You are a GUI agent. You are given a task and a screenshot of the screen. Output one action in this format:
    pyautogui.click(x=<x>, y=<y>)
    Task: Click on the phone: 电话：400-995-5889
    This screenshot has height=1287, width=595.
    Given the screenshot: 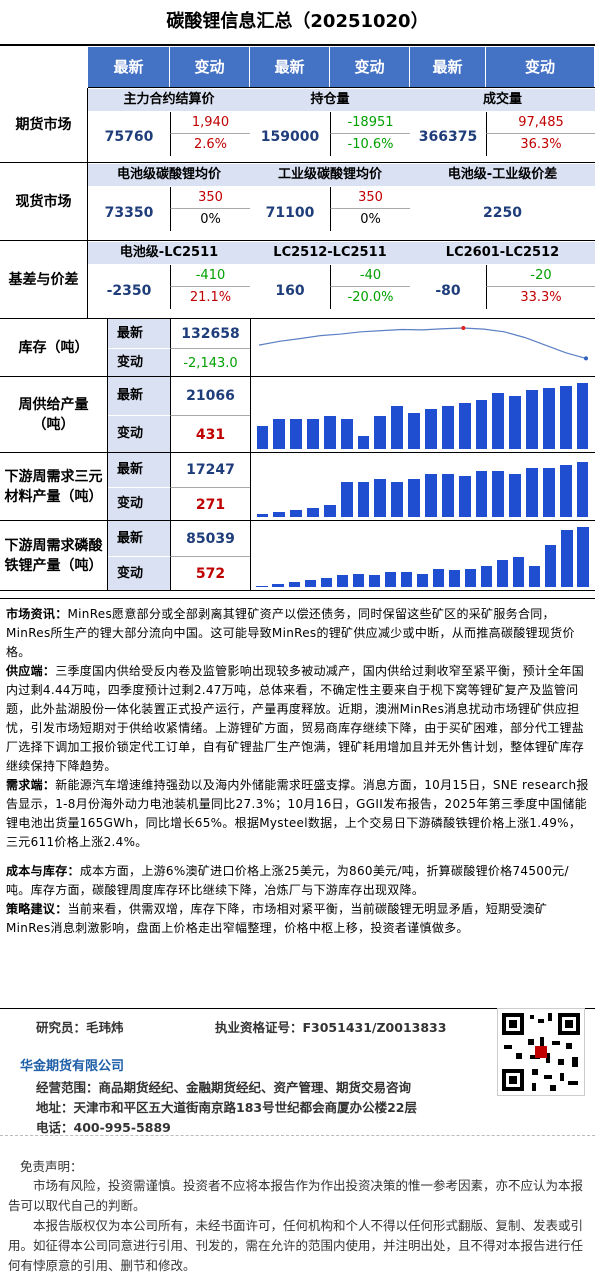 What is the action you would take?
    pyautogui.click(x=103, y=1127)
    